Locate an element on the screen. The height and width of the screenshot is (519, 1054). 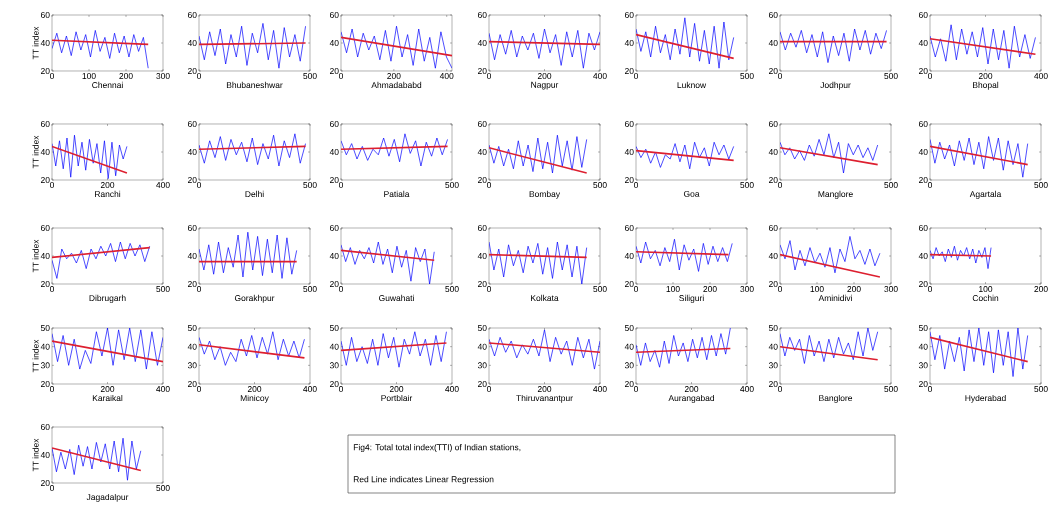
x-axis-title: Minicoy is located at coordinates (254, 398).